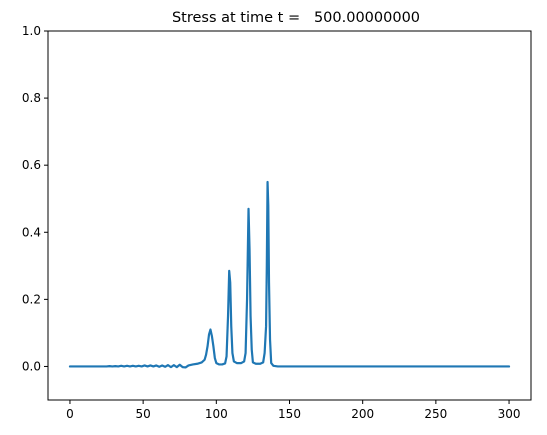 The image size is (547, 435). Describe the element at coordinates (35, 198) in the screenshot. I see `y-axis-ticks: 0.0 0.2 0.4 0.6 0.8 1.0` at that location.